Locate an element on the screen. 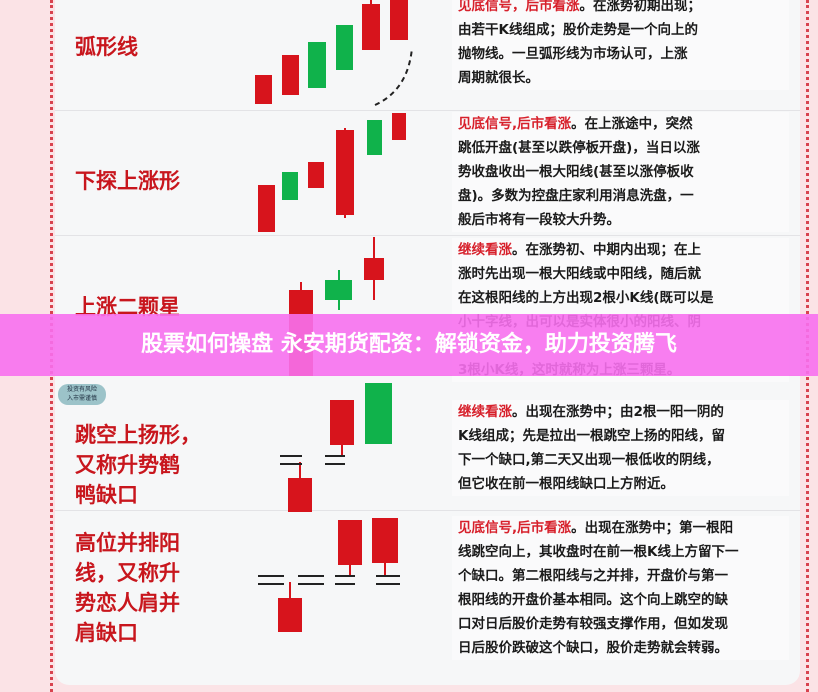  description-line: 周期就很长。 is located at coordinates (498, 78).